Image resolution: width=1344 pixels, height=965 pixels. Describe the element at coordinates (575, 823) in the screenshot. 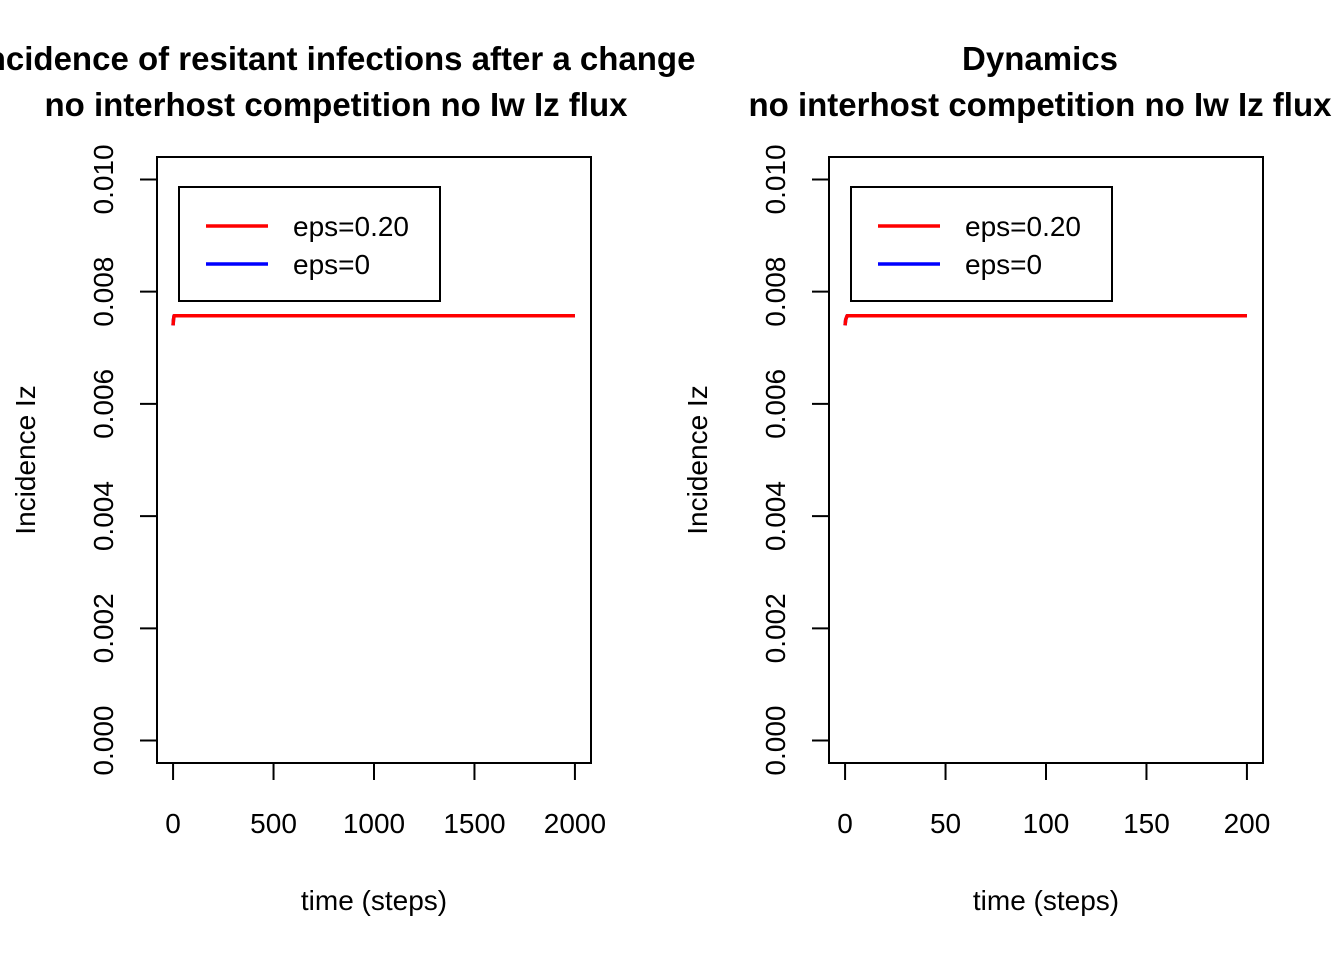

I see `x-tick-label: 2000` at that location.